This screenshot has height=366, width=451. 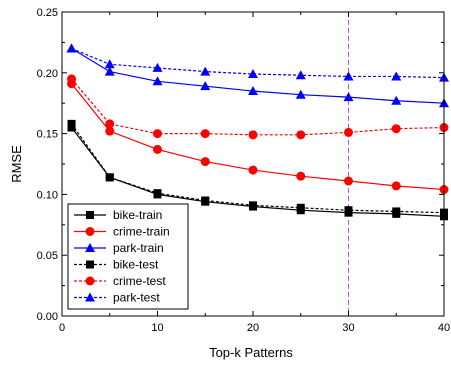 What do you see at coordinates (47, 195) in the screenshot?
I see `y-tick-label: 0.10` at bounding box center [47, 195].